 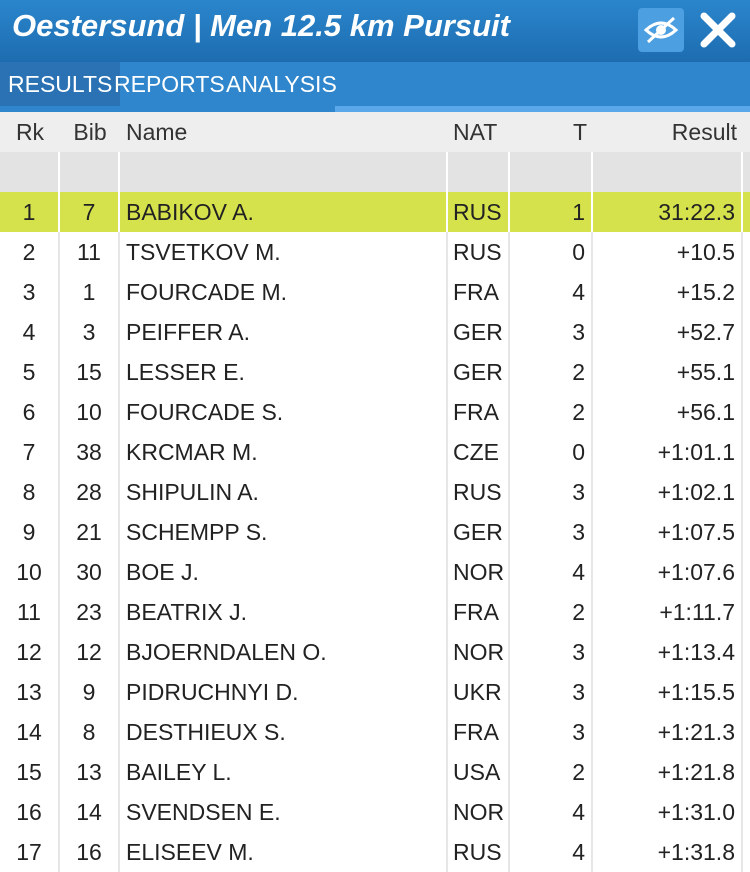 I want to click on column-header: Name, so click(x=157, y=132).